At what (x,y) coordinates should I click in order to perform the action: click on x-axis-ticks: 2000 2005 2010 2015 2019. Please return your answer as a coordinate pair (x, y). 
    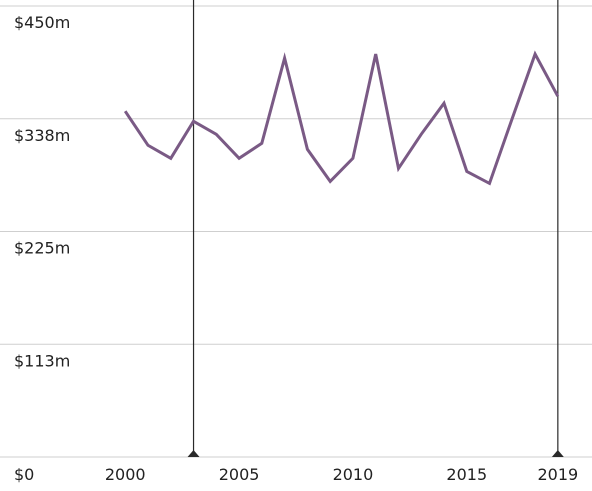
    Looking at the image, I should click on (341, 474).